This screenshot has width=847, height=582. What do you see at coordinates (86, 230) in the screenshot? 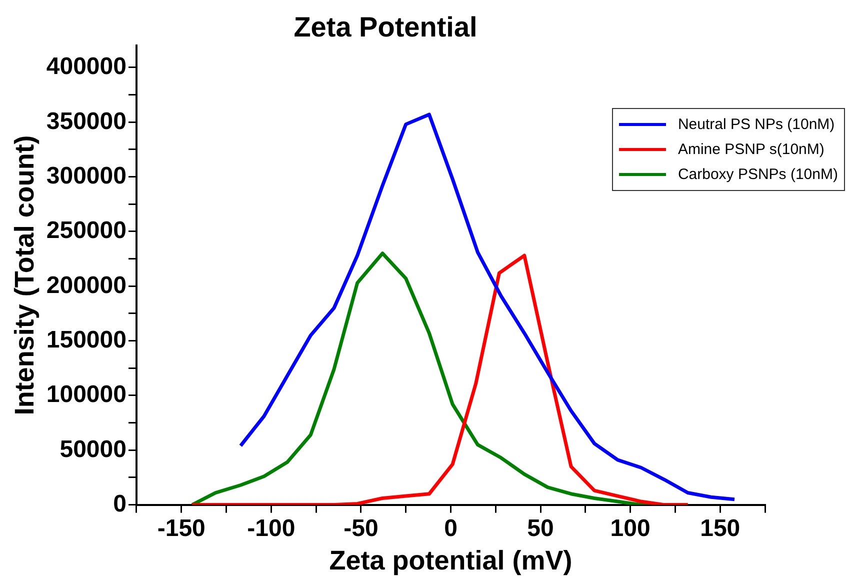
I see `y-tick-label: 250000` at bounding box center [86, 230].